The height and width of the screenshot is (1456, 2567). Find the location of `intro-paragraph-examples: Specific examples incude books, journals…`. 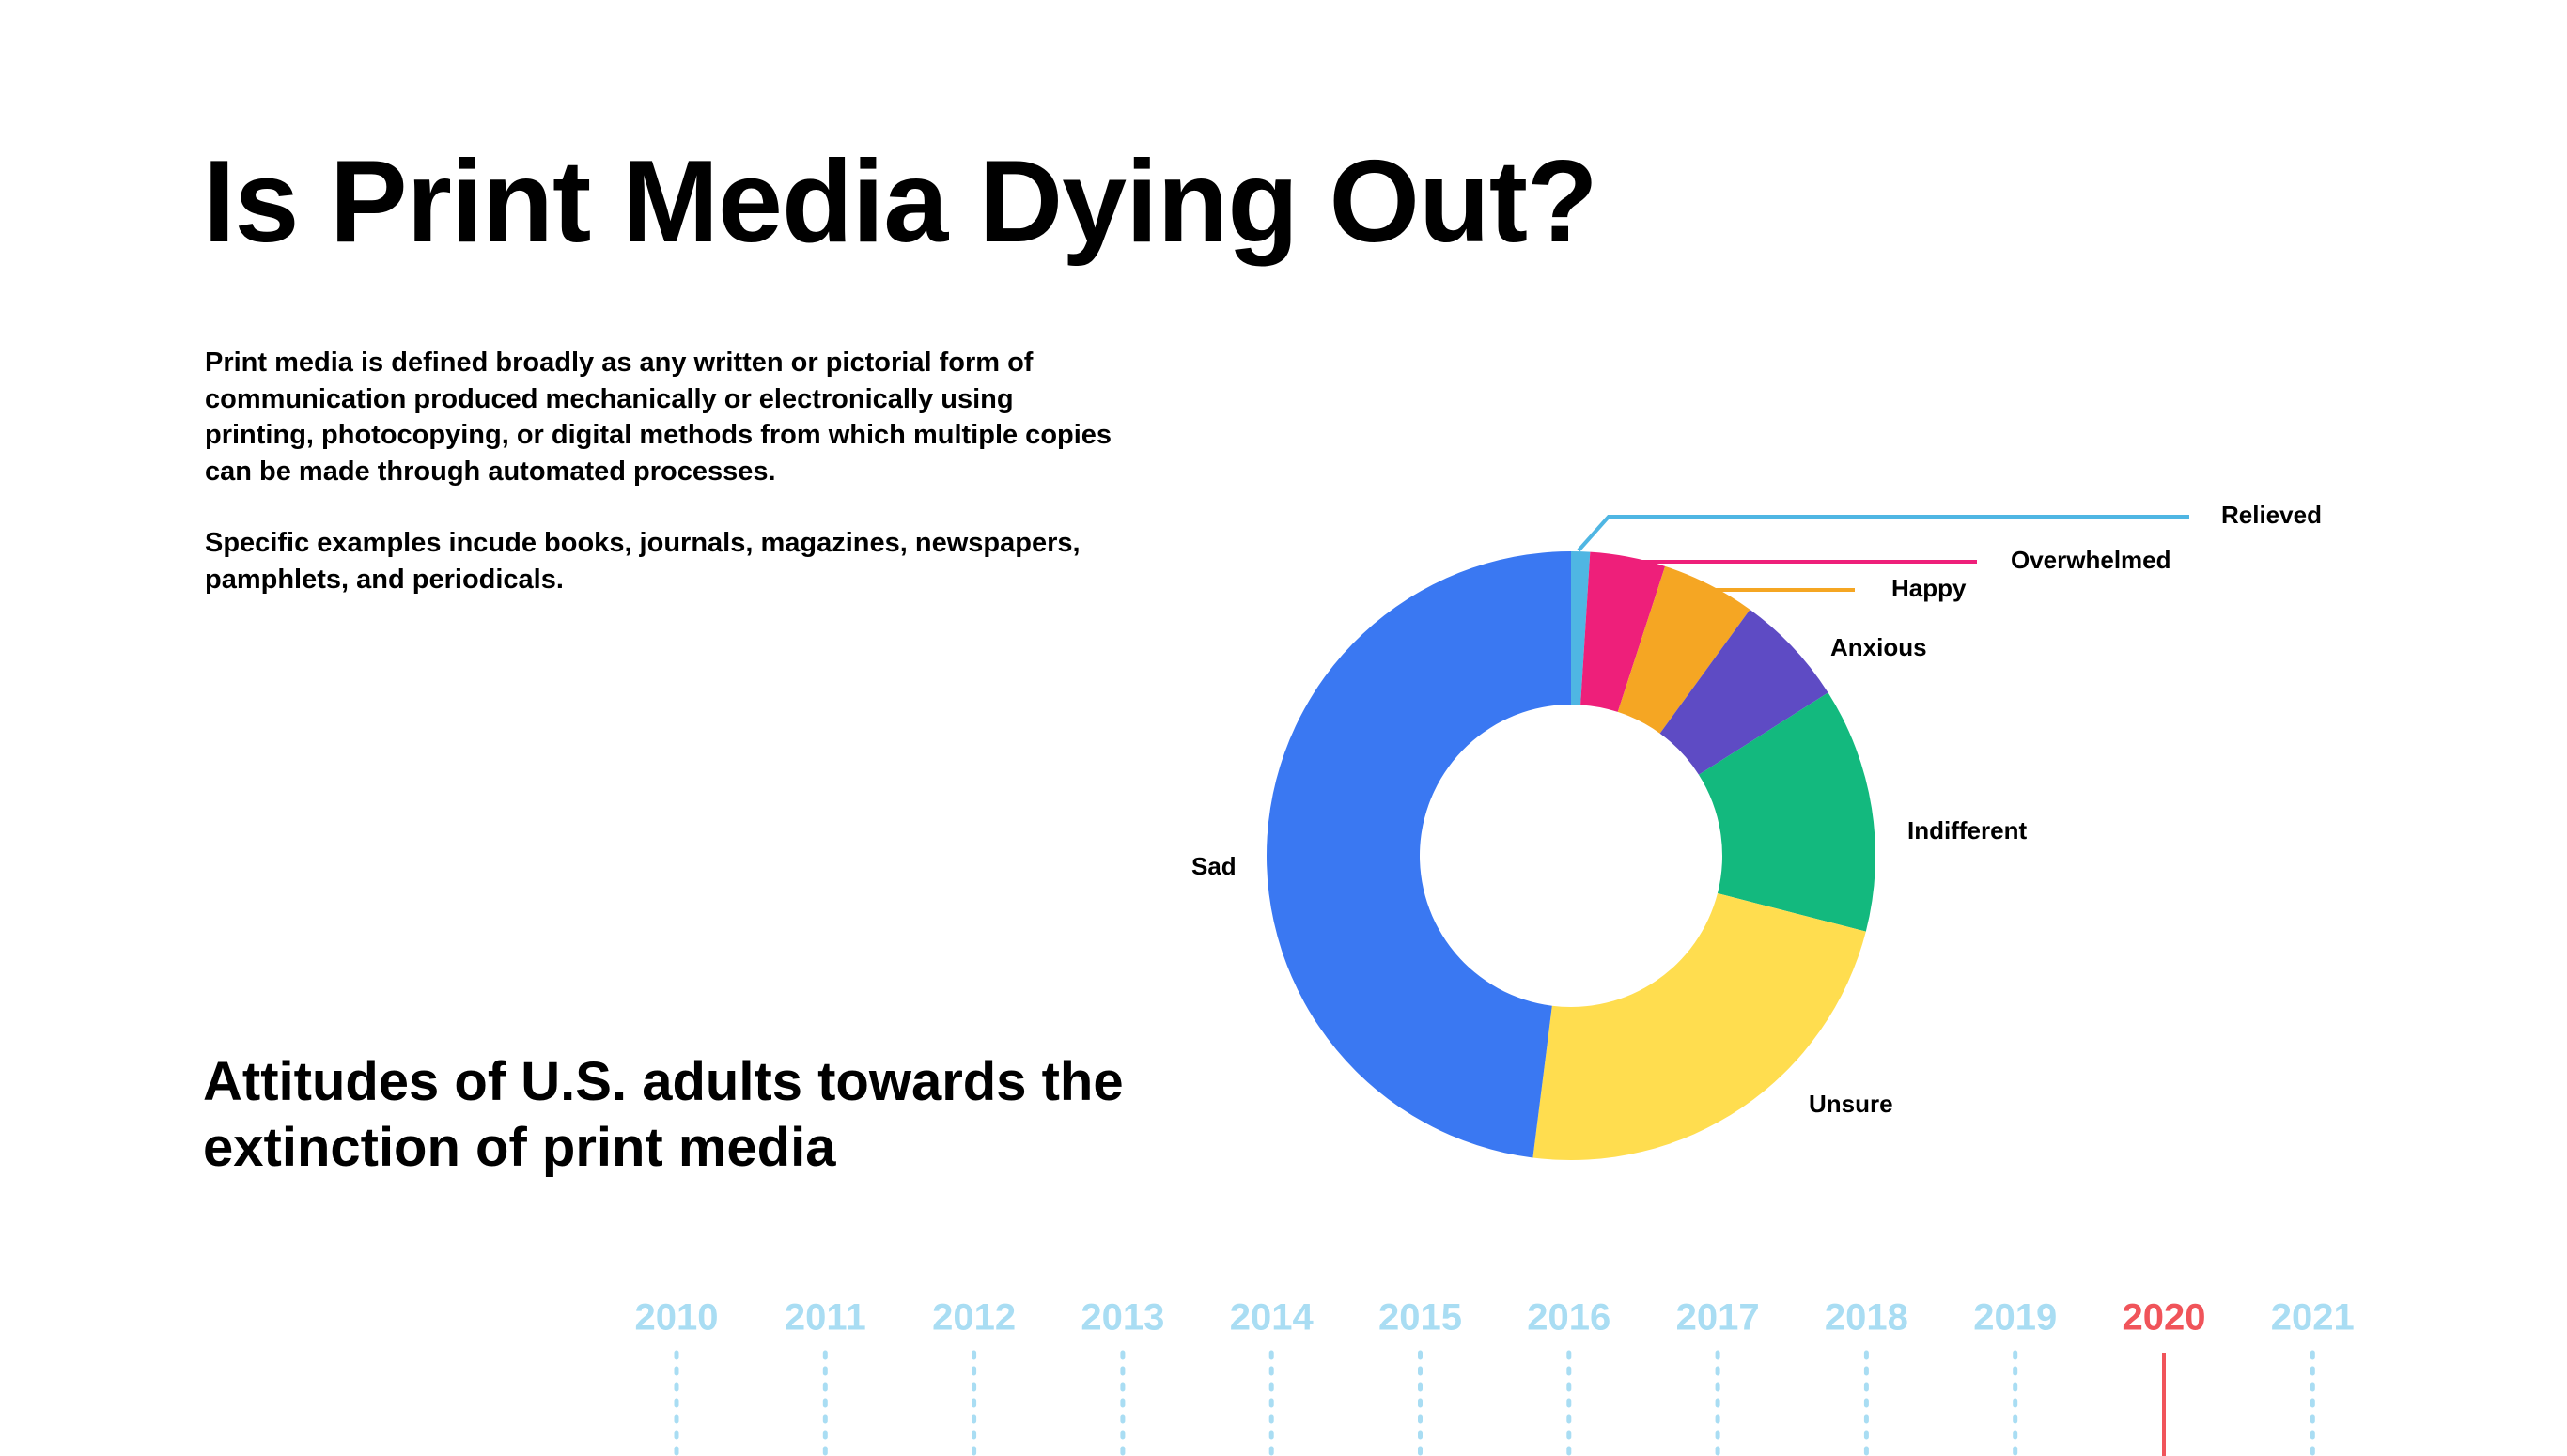

intro-paragraph-examples: Specific examples incude books, journals… is located at coordinates (643, 561).